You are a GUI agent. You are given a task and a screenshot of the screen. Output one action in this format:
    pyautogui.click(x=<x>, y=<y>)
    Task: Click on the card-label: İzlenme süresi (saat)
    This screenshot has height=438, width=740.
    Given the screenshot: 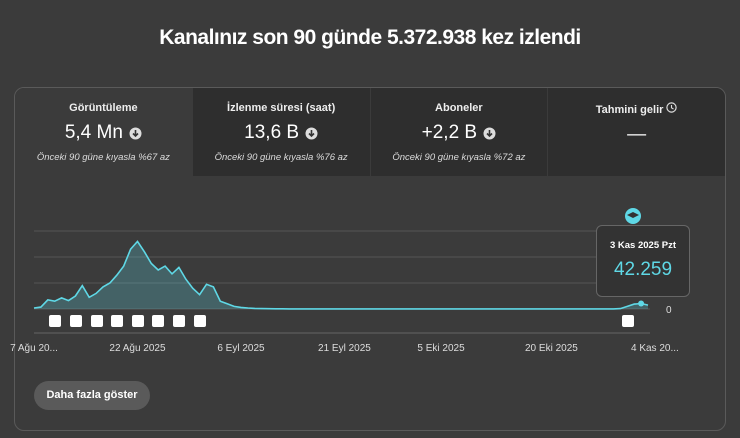 What is the action you would take?
    pyautogui.click(x=281, y=108)
    